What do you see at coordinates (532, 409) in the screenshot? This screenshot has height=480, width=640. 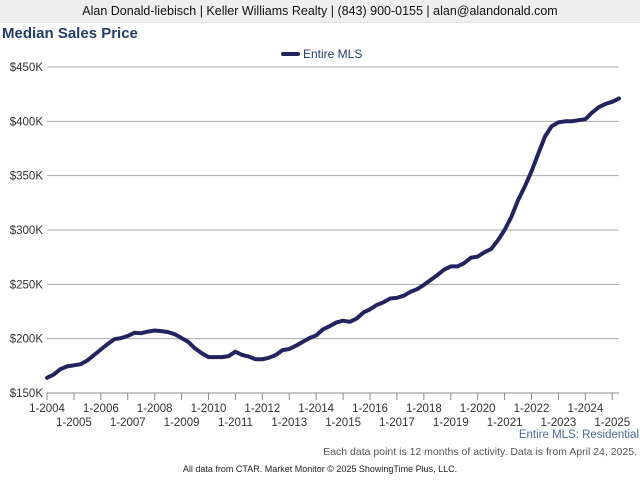 I see `x-tick-label: 1-2022` at bounding box center [532, 409].